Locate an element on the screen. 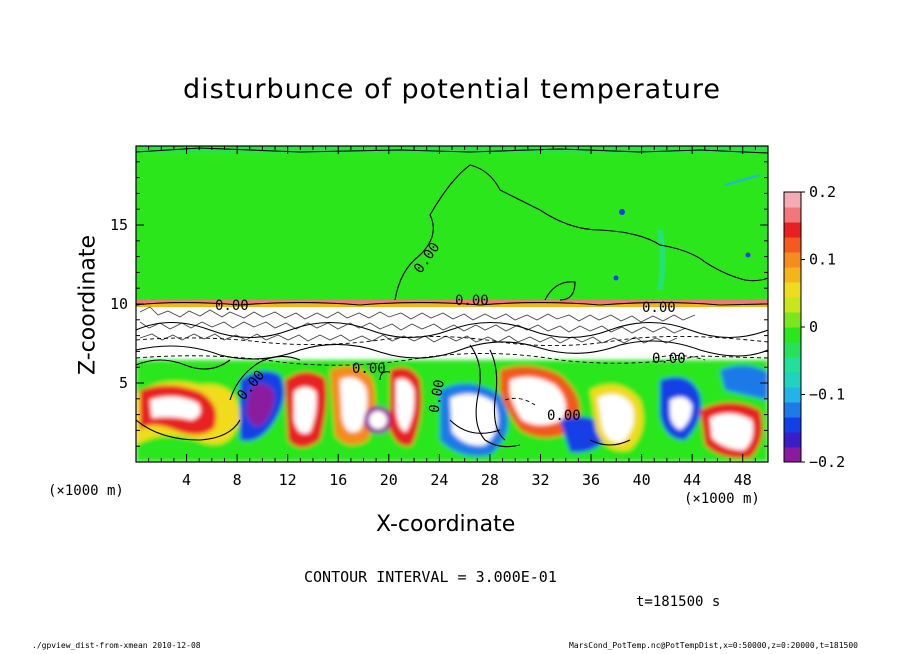 This screenshot has height=654, width=904. colorbar: 0.2 0.1 0 −0.1 −0.2 is located at coordinates (814, 327).